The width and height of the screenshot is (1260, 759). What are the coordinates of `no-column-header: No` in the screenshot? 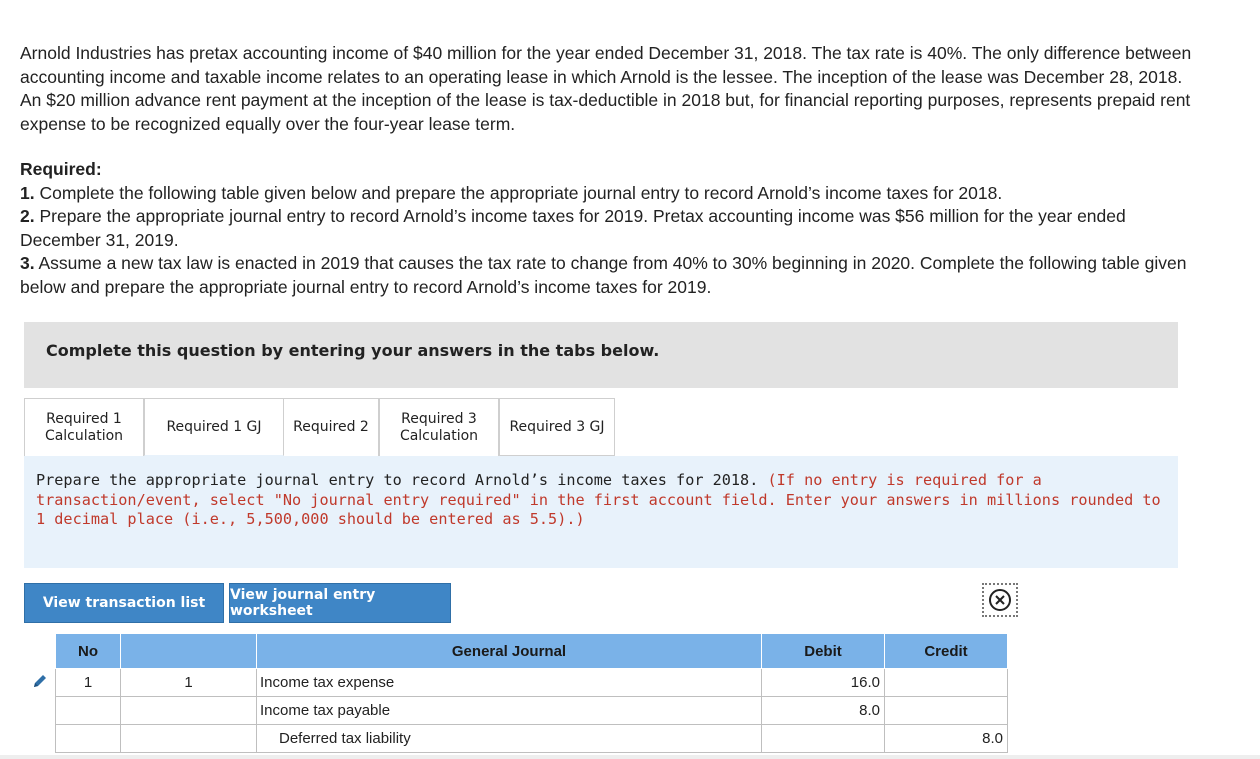 It's located at (88, 651).